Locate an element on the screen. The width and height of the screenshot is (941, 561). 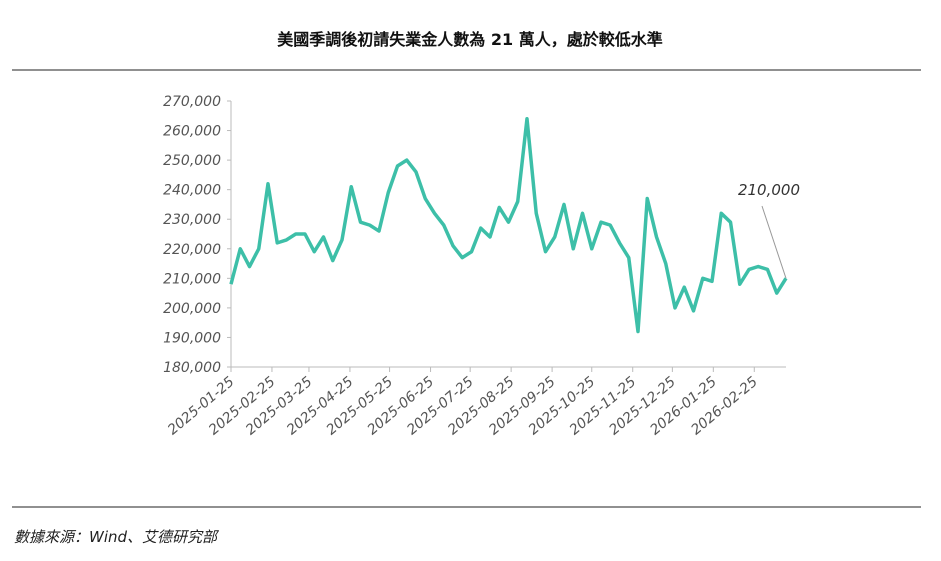
y-tick-label: 210,000 is located at coordinates (192, 279).